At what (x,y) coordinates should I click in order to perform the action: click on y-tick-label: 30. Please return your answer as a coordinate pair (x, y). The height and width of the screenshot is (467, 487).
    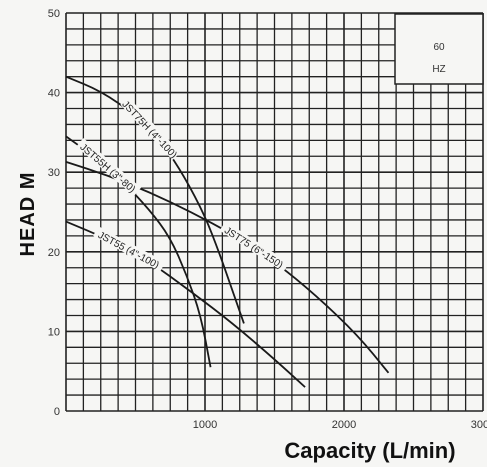
    Looking at the image, I should click on (54, 173).